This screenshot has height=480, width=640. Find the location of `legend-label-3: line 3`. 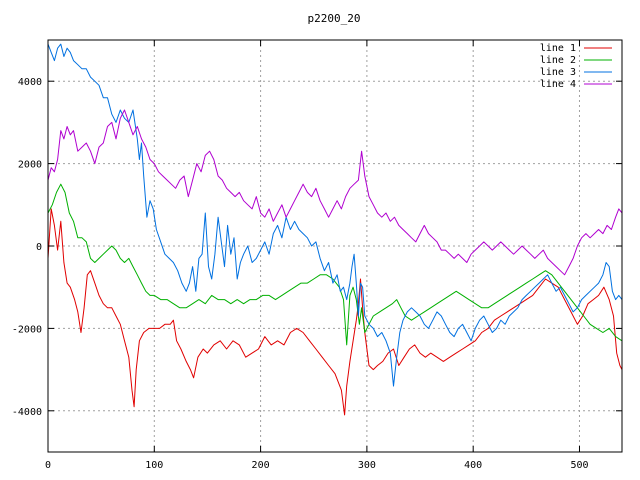

legend-label-3: line 3 is located at coordinates (558, 72).